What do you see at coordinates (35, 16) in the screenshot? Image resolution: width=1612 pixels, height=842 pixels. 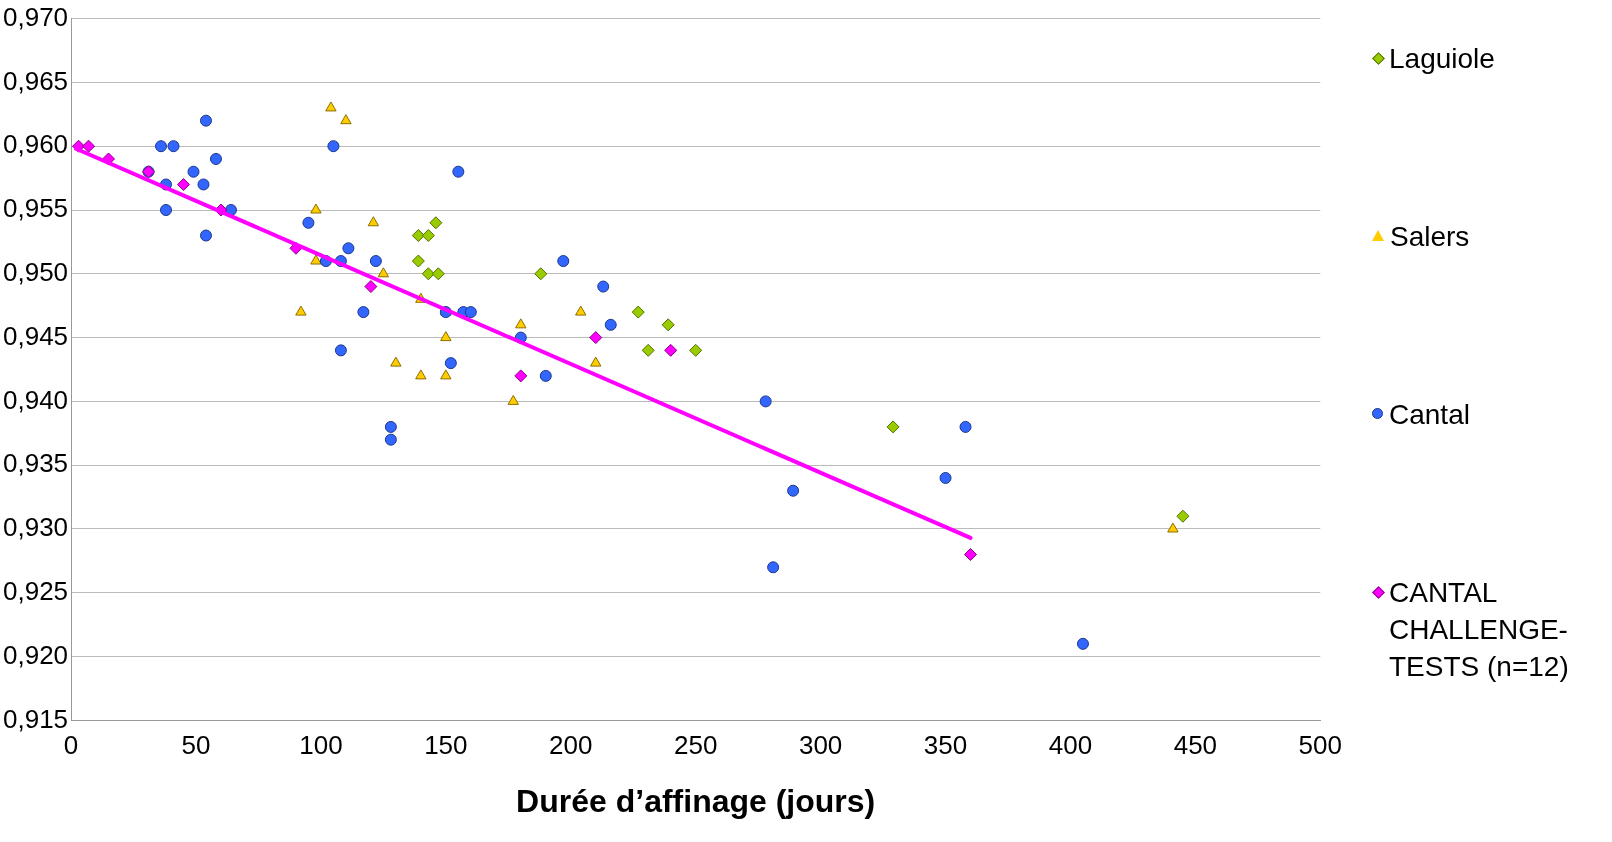 I see `y-tick-label: 0,970` at bounding box center [35, 16].